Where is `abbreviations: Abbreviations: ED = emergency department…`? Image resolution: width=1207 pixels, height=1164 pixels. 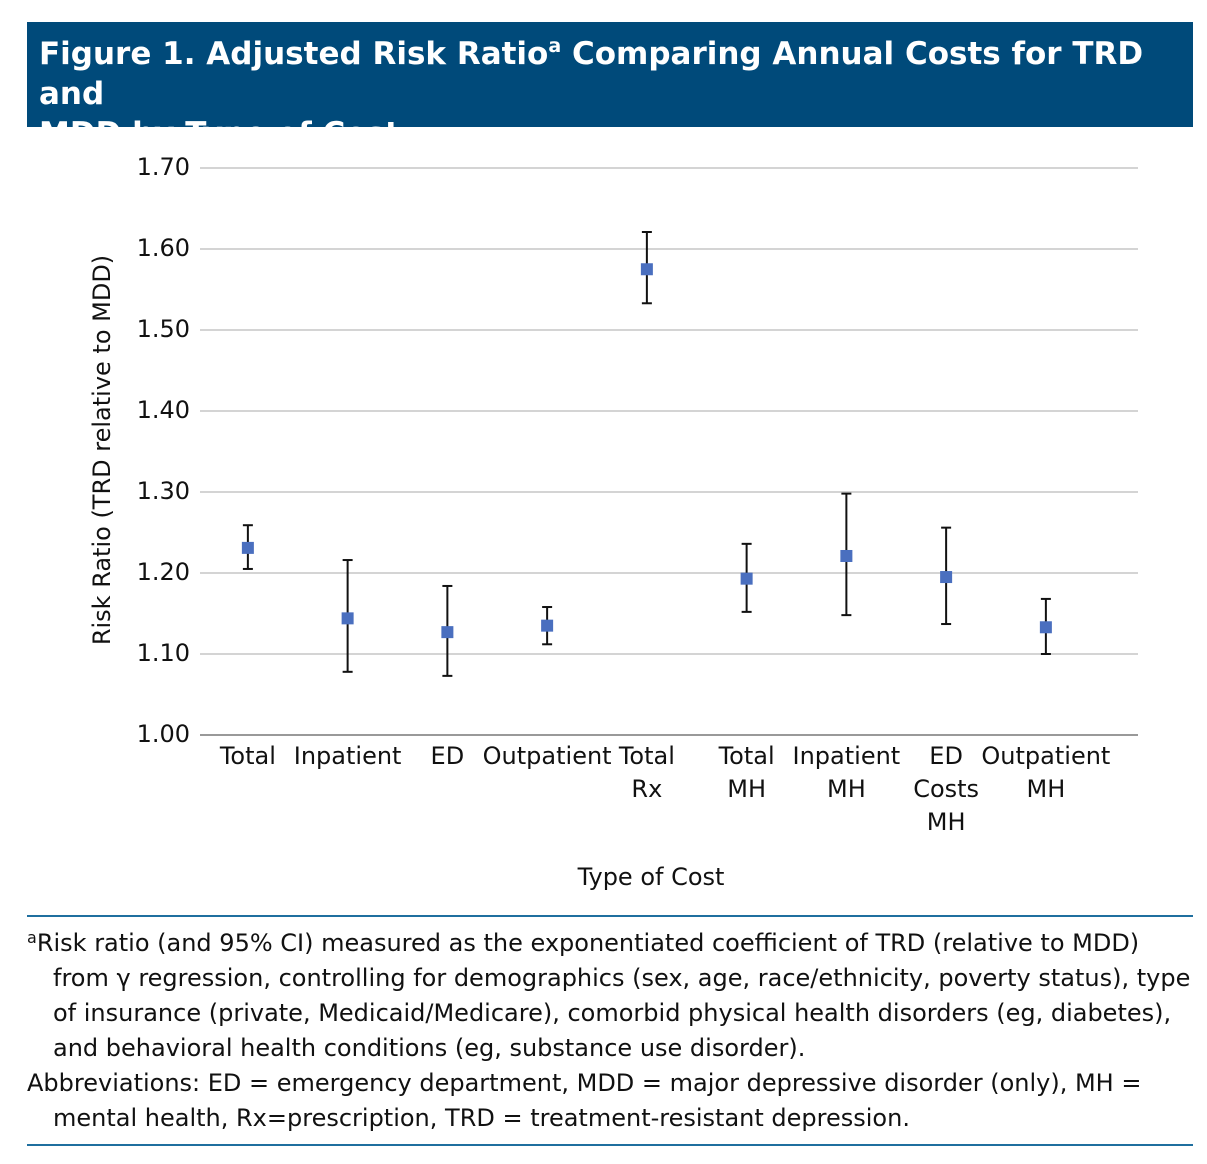
abbreviations: Abbreviations: ED = emergency department… is located at coordinates (584, 1100).